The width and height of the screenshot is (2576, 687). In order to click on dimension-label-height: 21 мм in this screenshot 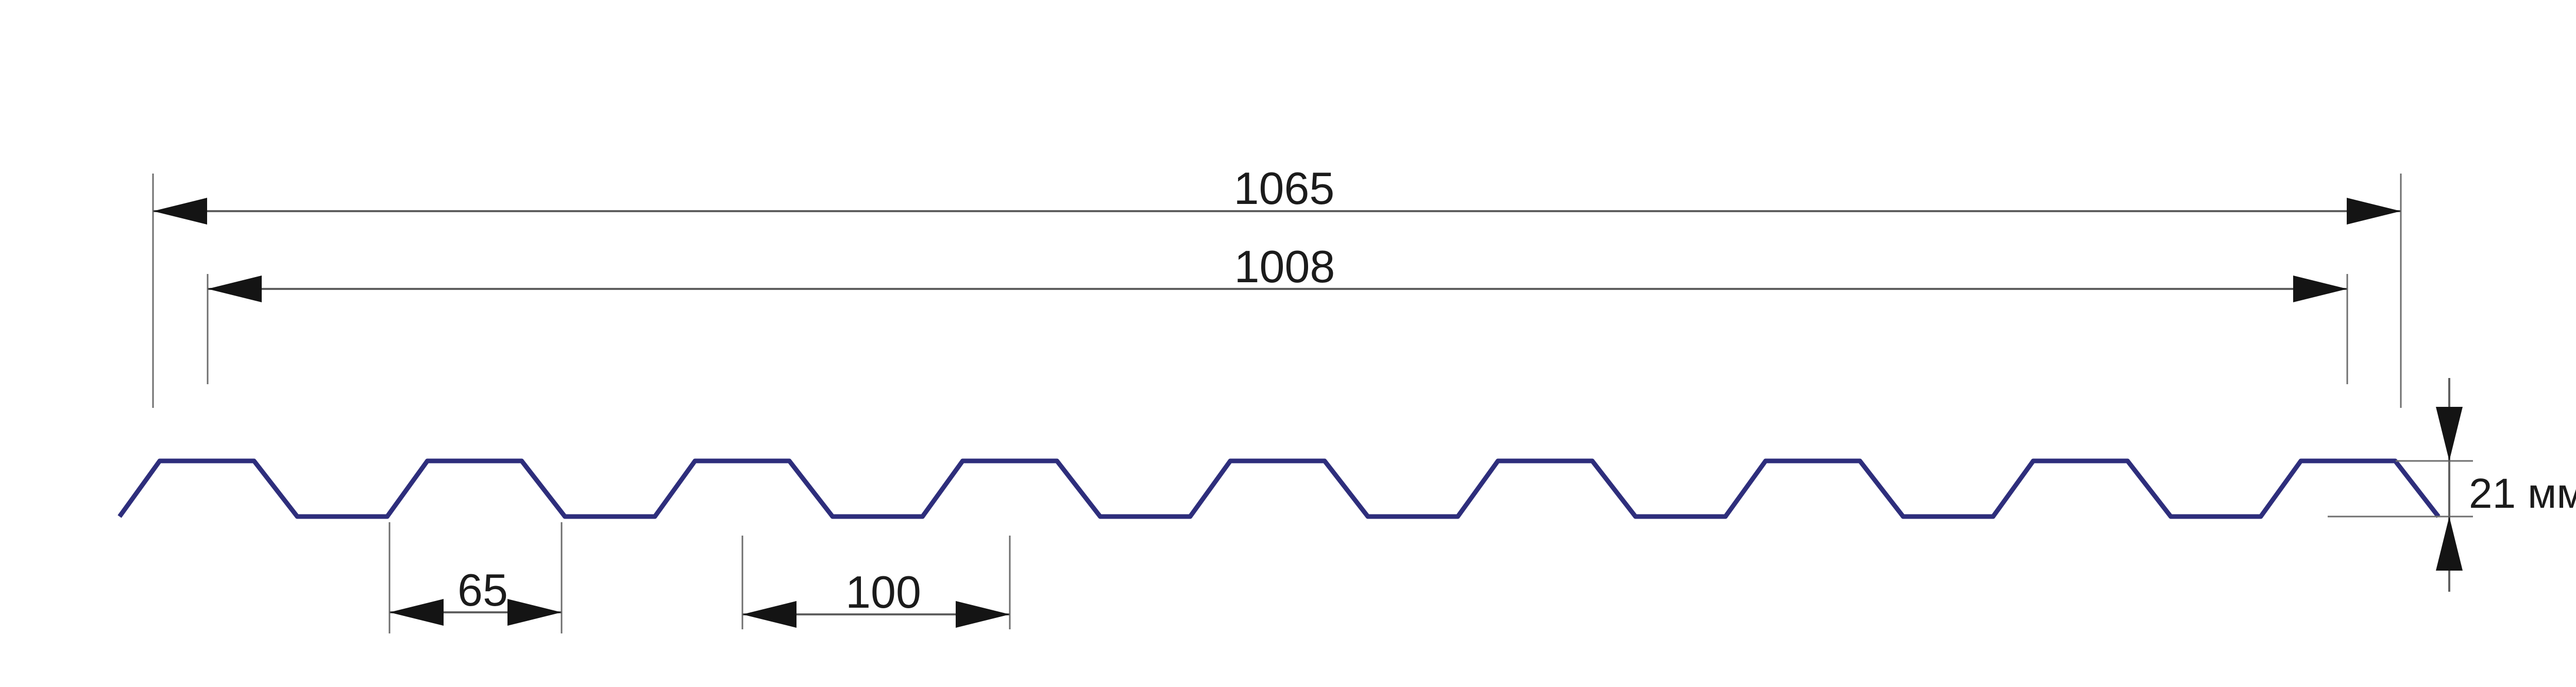, I will do `click(2522, 493)`.